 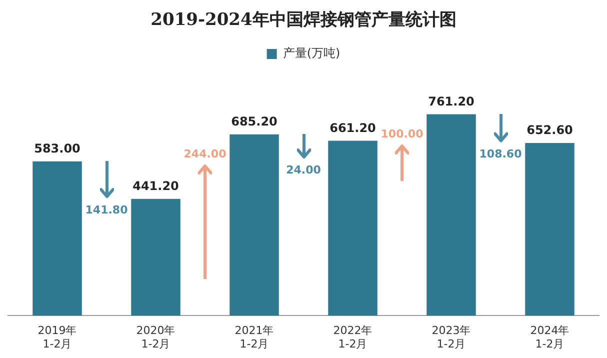 I want to click on data-label: 685.20, so click(x=254, y=121).